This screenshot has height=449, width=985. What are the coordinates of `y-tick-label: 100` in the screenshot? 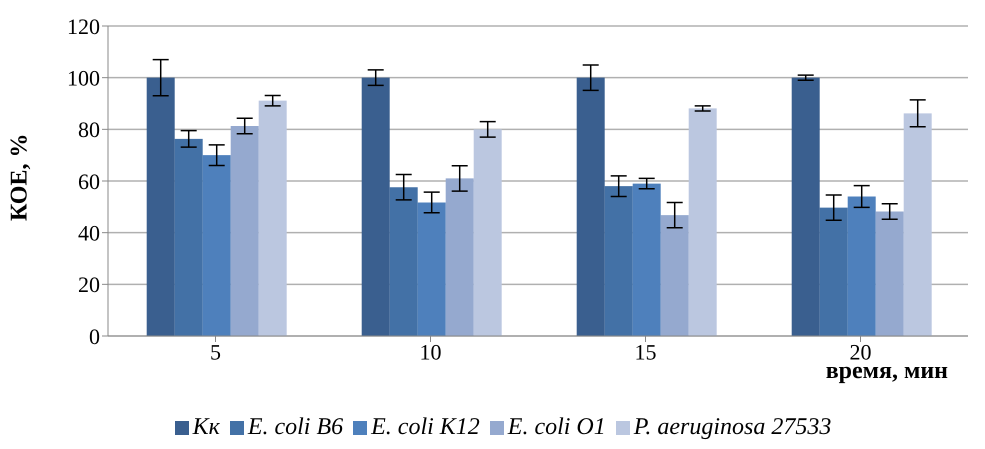 It's located at (83, 77).